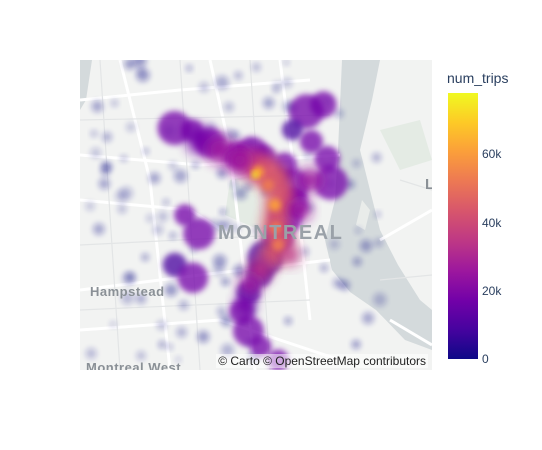 The width and height of the screenshot is (542, 450). I want to click on colorbar-tick-label: 0, so click(485, 359).